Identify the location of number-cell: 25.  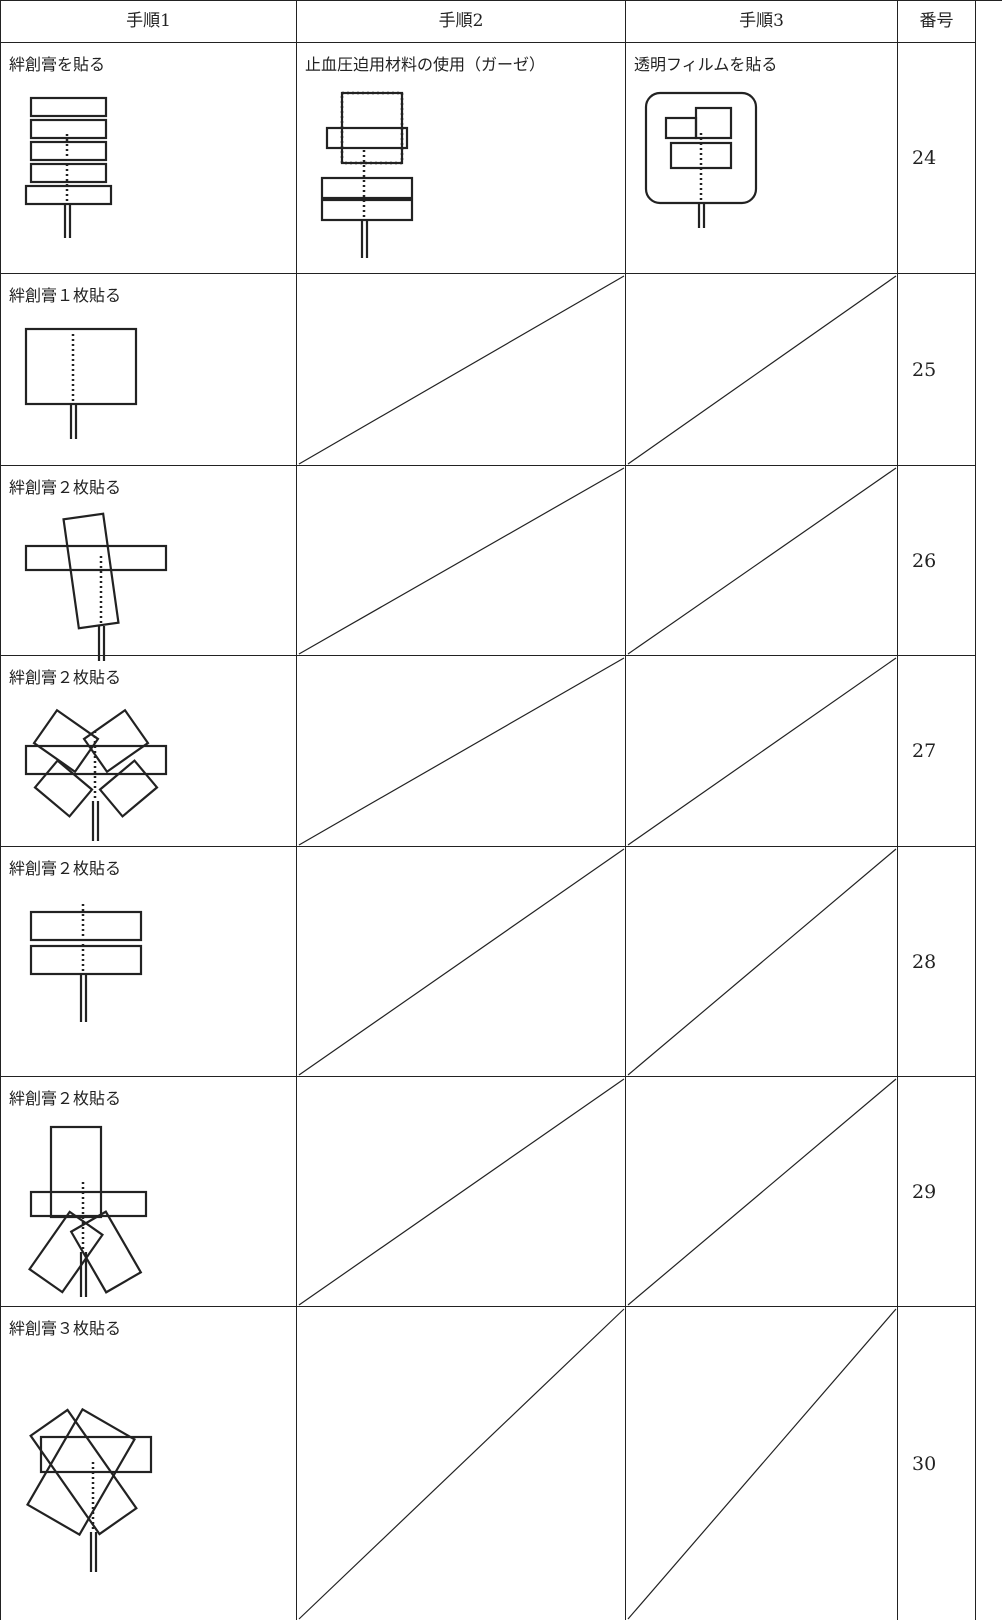
(937, 370).